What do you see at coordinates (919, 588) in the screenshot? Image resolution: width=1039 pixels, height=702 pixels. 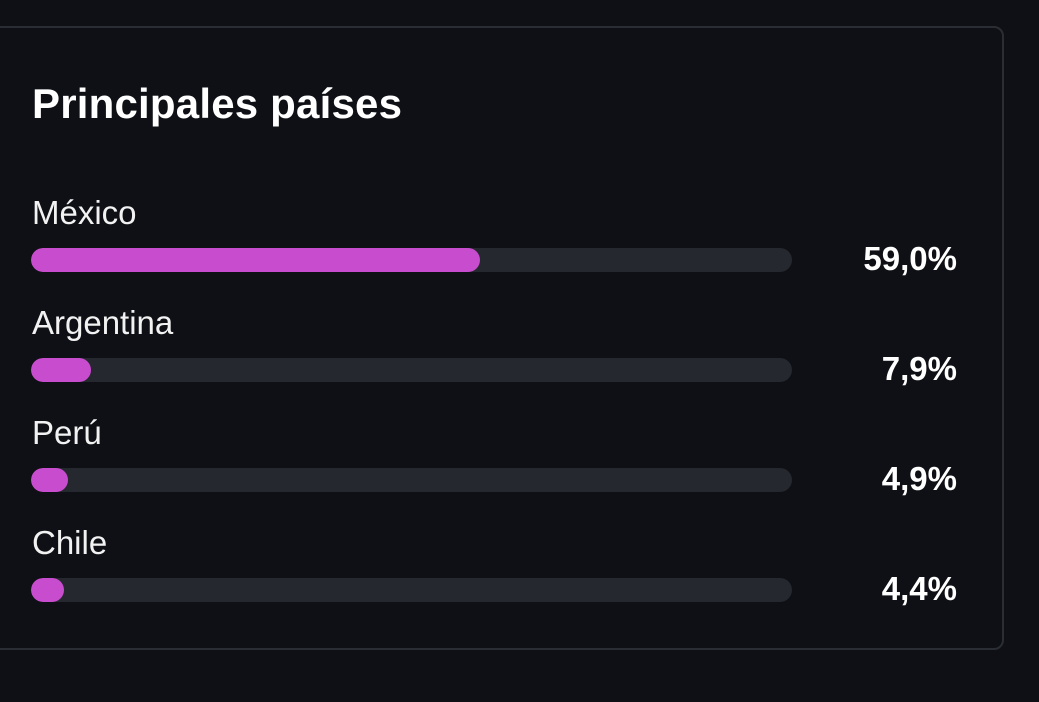 I see `country-percentage: 4,4%` at bounding box center [919, 588].